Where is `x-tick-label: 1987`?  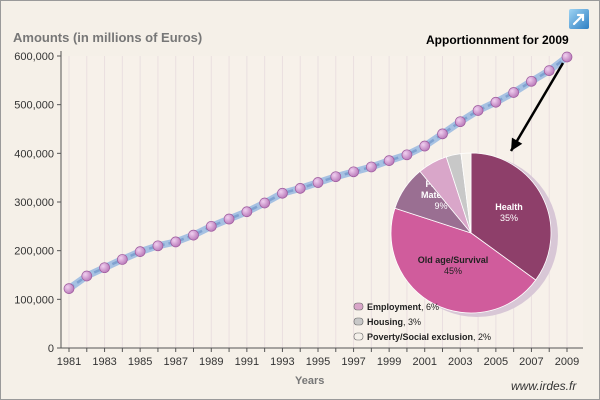
x-tick-label: 1987 is located at coordinates (175, 362).